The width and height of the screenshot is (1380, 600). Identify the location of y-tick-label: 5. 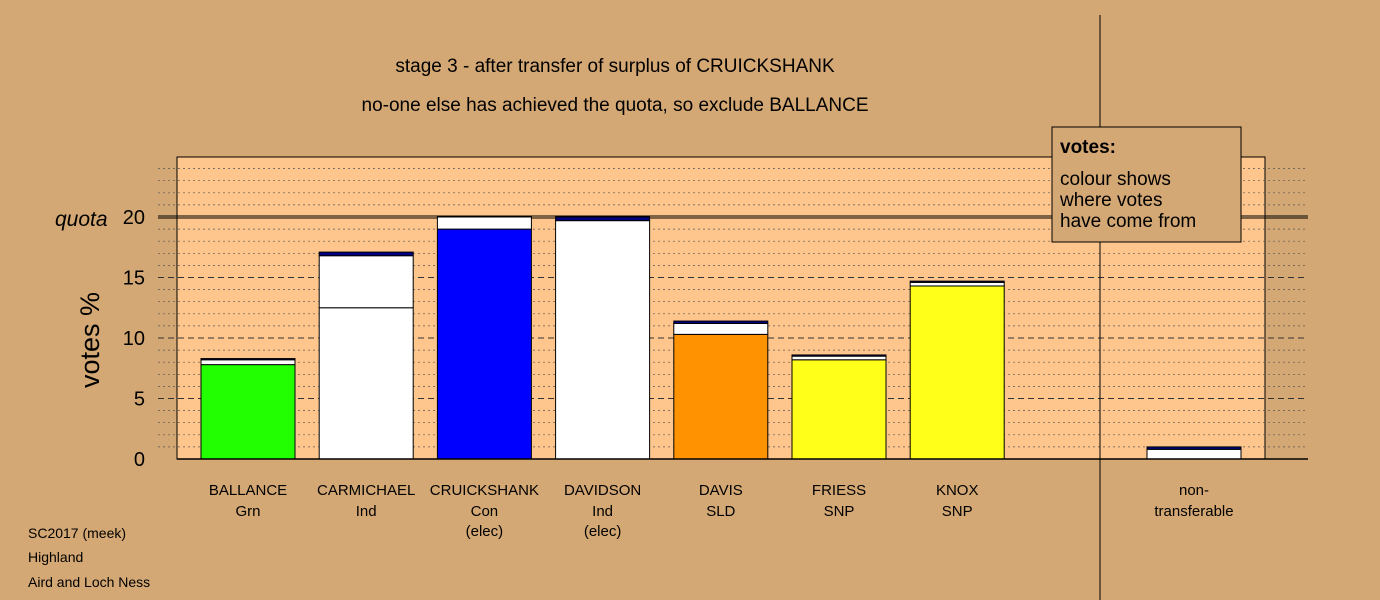
(139, 400).